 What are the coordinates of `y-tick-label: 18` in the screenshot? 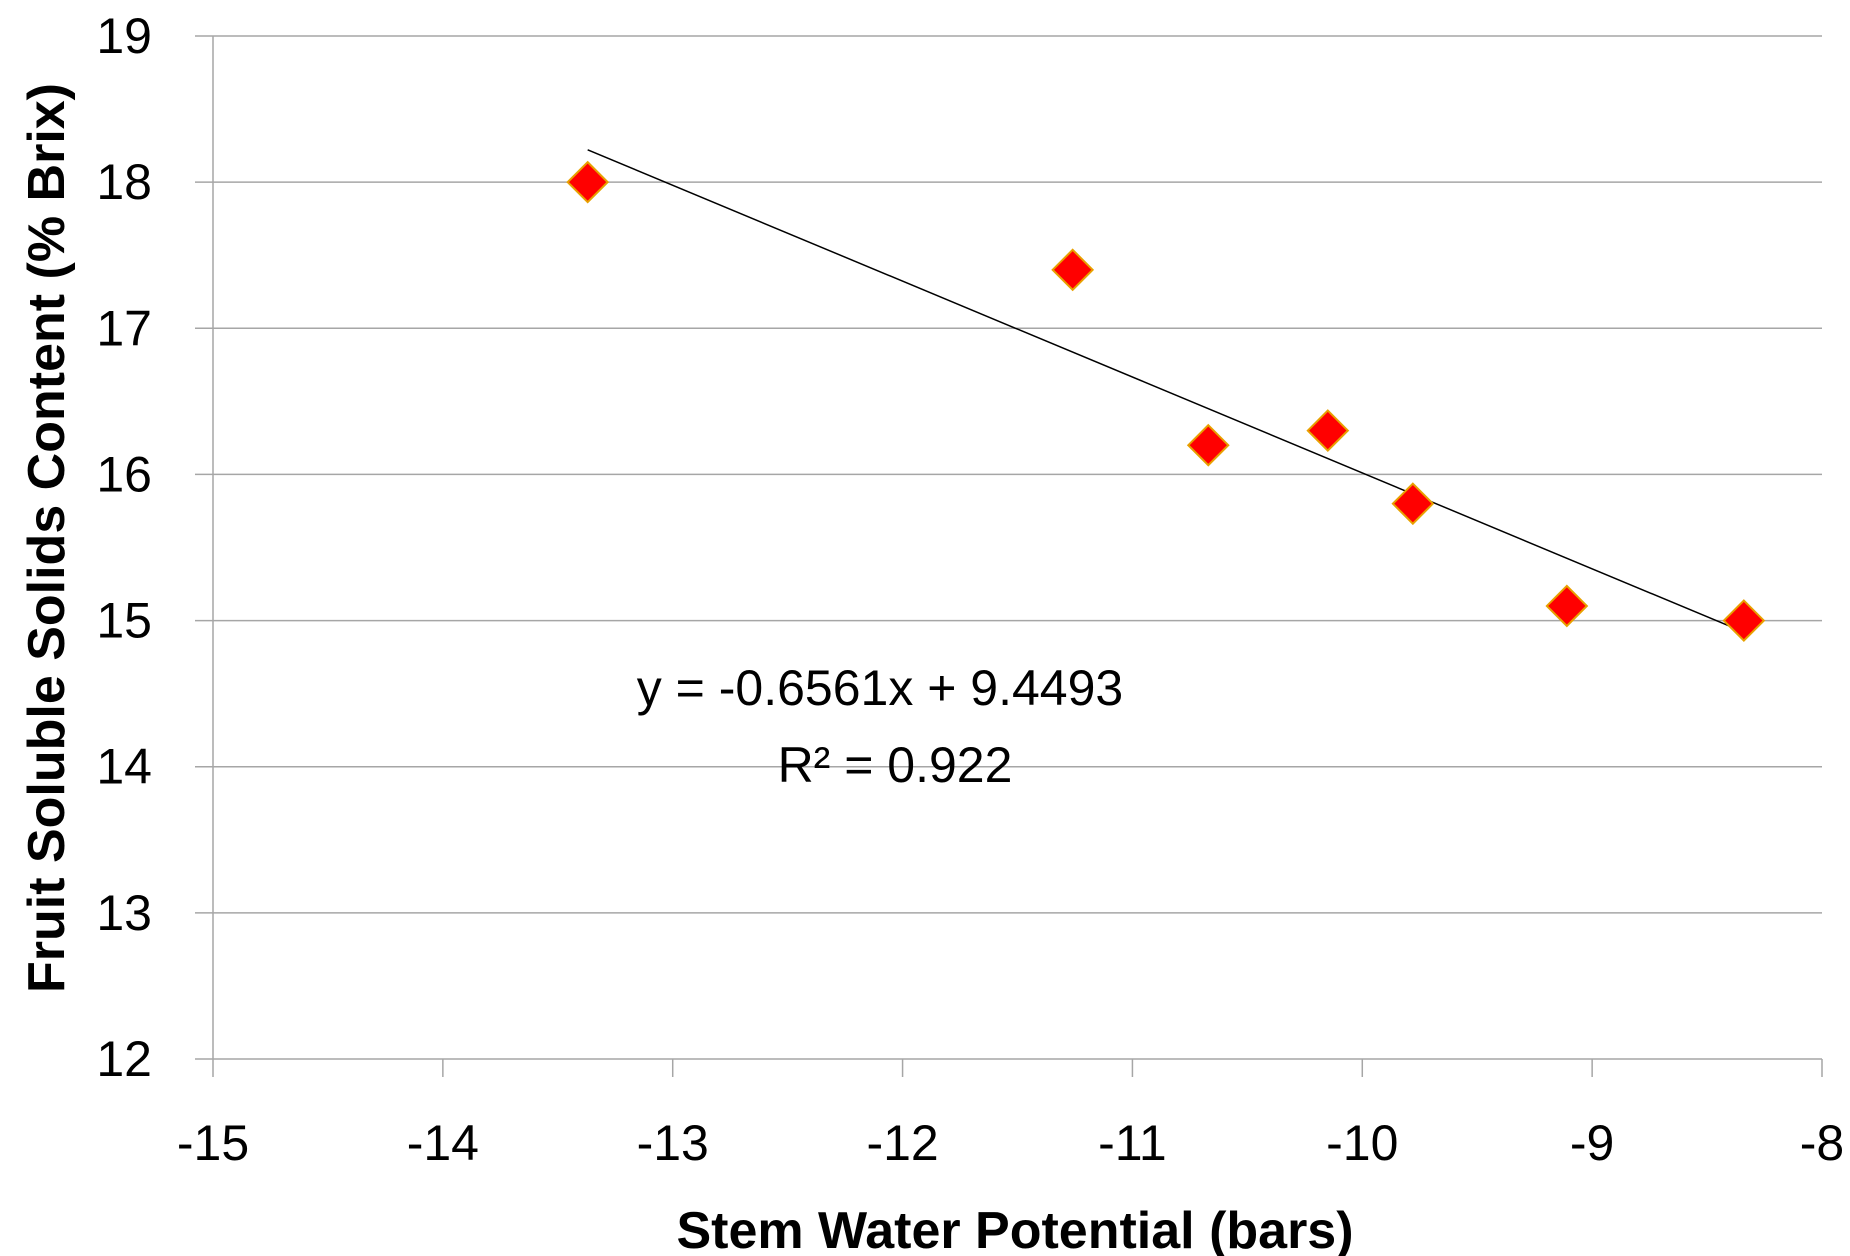 It's located at (124, 182).